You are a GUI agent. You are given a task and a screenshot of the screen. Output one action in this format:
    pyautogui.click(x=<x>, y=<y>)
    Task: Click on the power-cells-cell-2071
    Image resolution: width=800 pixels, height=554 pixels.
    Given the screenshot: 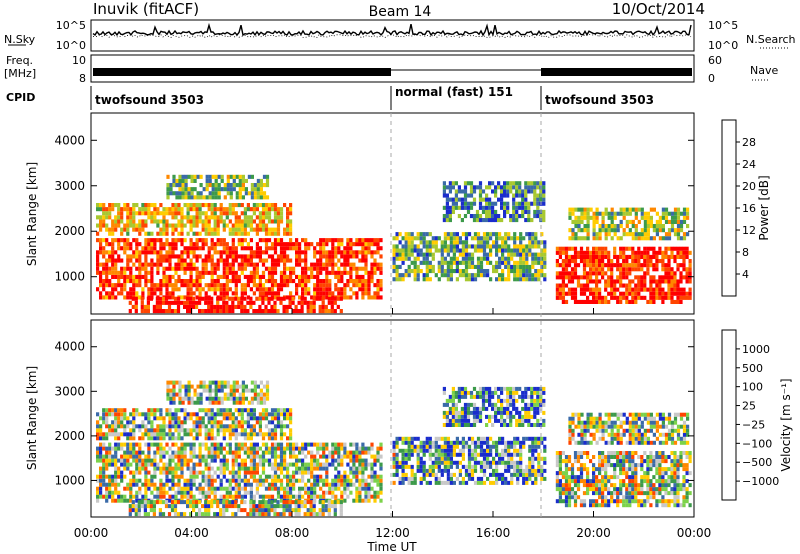 What is the action you would take?
    pyautogui.click(x=480, y=187)
    